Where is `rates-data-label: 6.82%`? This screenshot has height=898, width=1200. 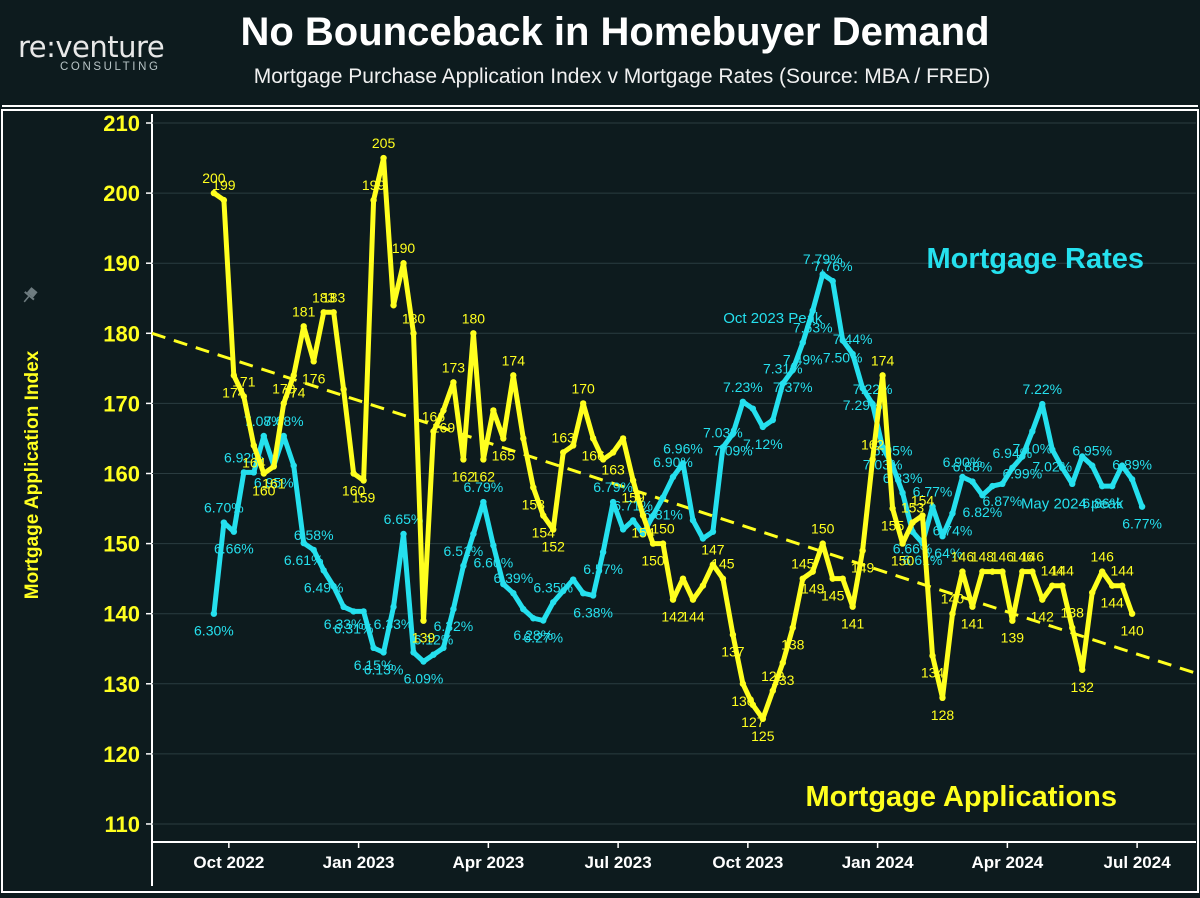 rates-data-label: 6.82% is located at coordinates (983, 512).